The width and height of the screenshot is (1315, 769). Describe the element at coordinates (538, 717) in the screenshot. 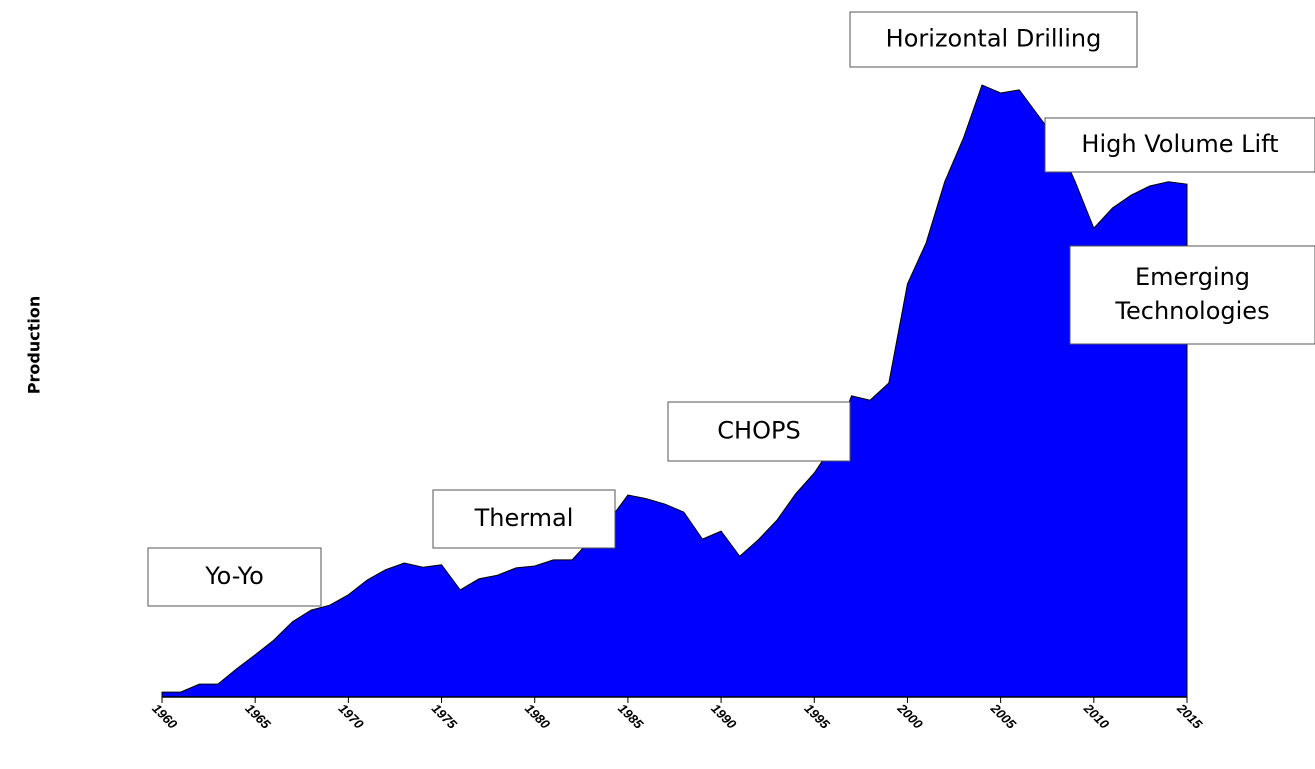

I see `x-tick-label: 1980` at that location.